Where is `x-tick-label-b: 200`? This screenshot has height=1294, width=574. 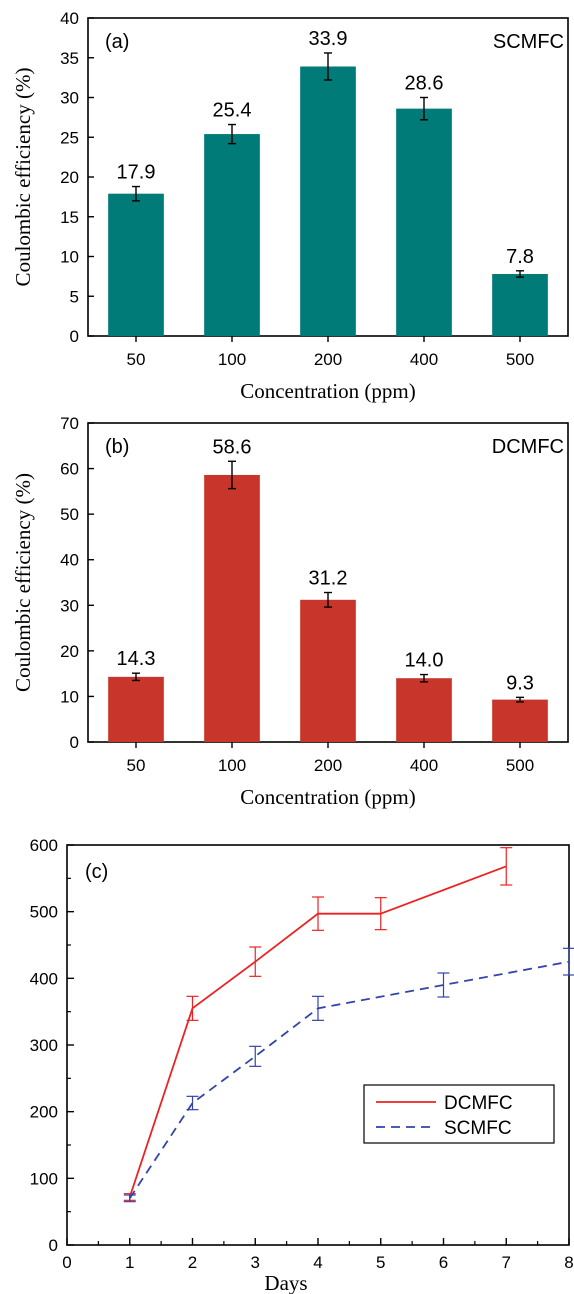
x-tick-label-b: 200 is located at coordinates (328, 765).